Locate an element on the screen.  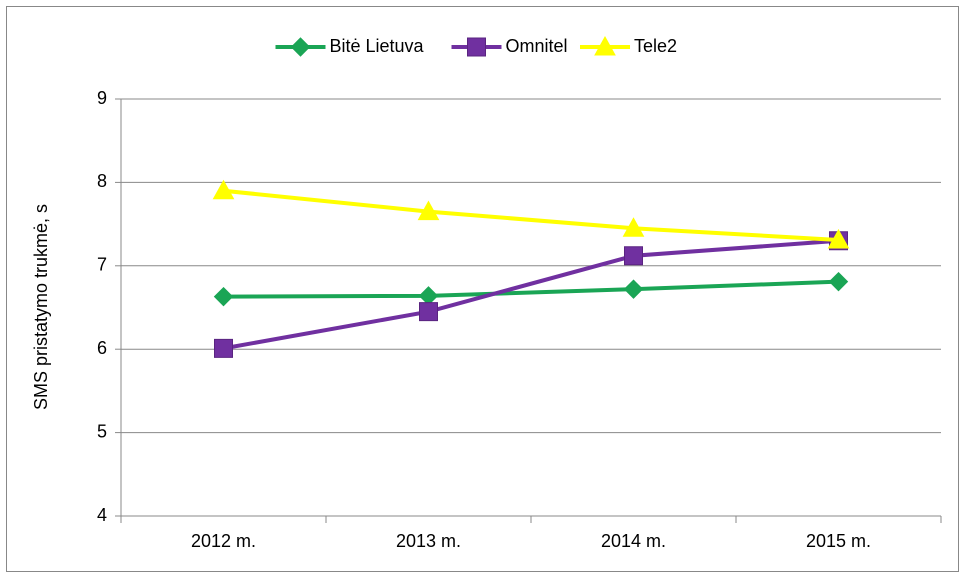
y-tick-label: 6 is located at coordinates (102, 348).